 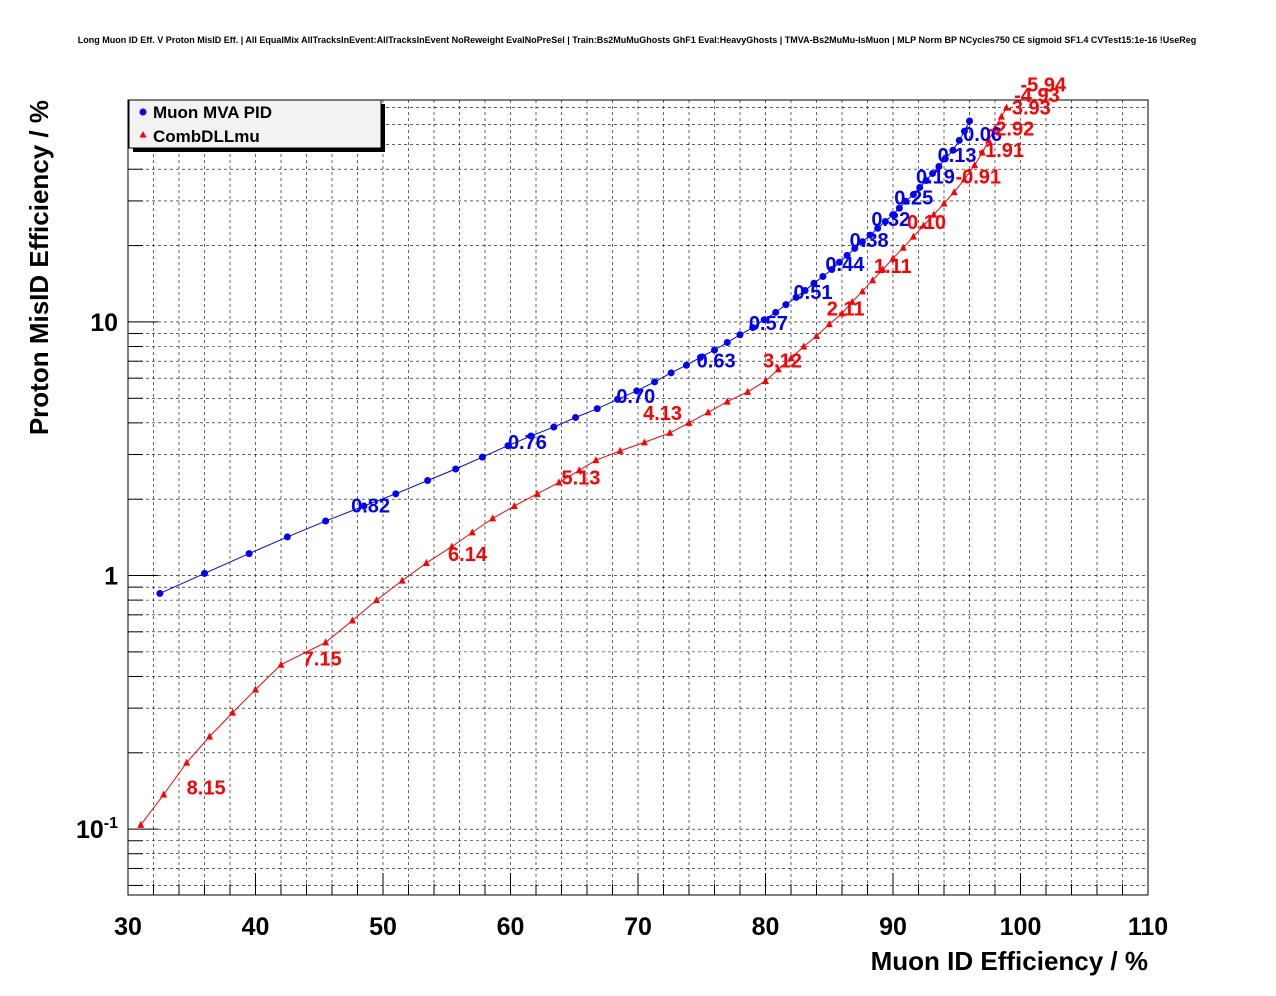 I want to click on data-label: -3.93, so click(x=1028, y=108).